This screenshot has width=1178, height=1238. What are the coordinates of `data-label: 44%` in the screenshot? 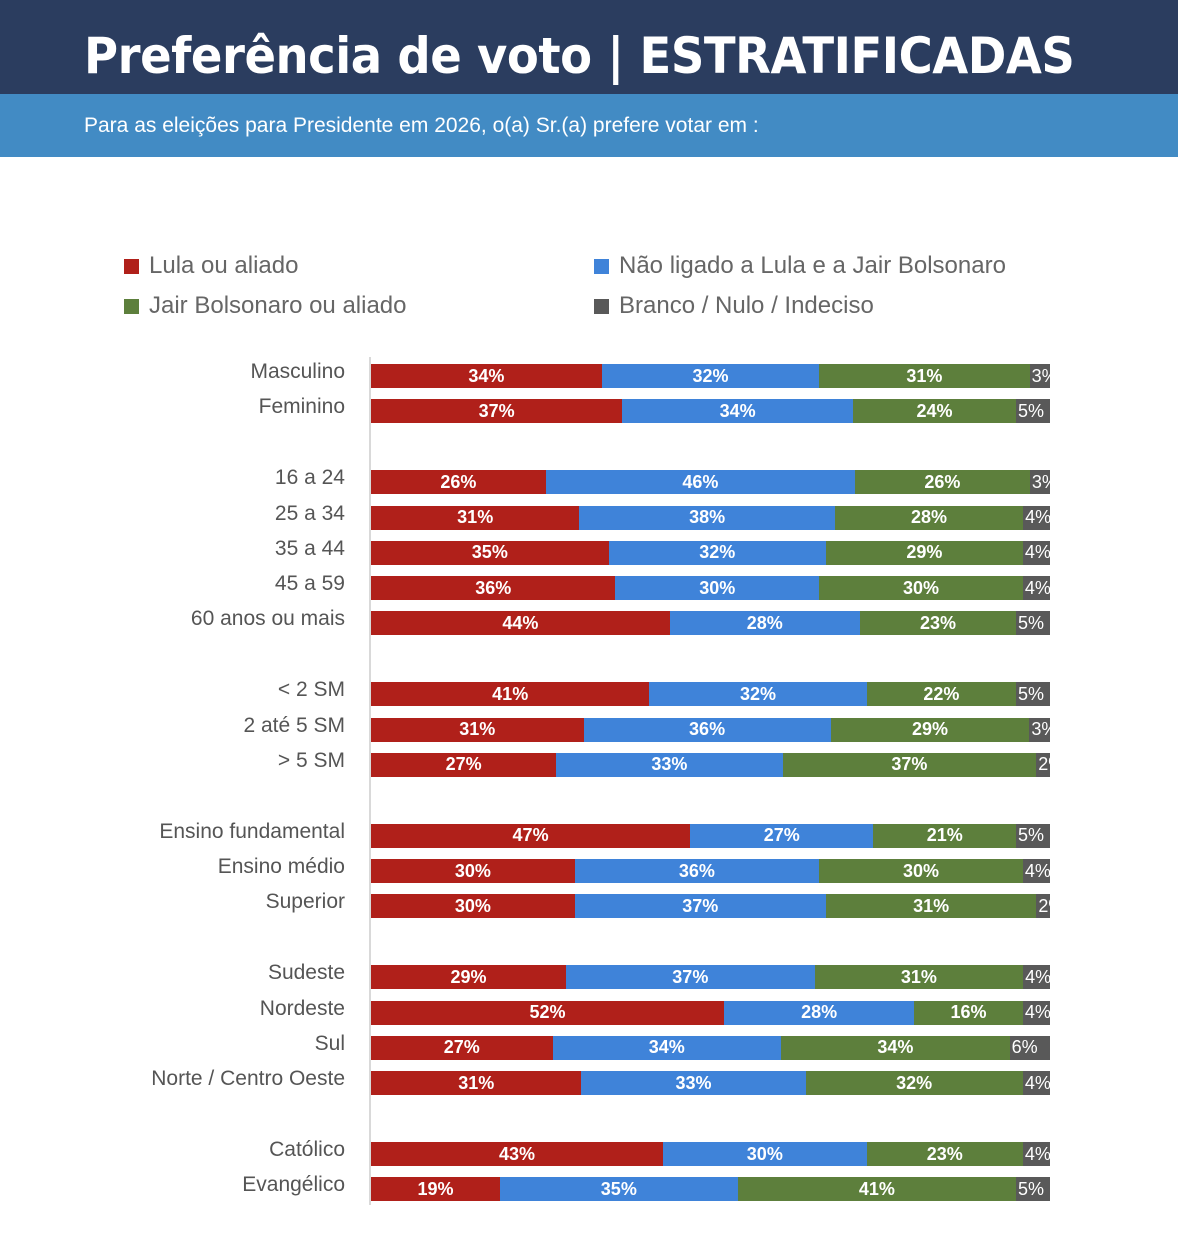 It's located at (520, 622).